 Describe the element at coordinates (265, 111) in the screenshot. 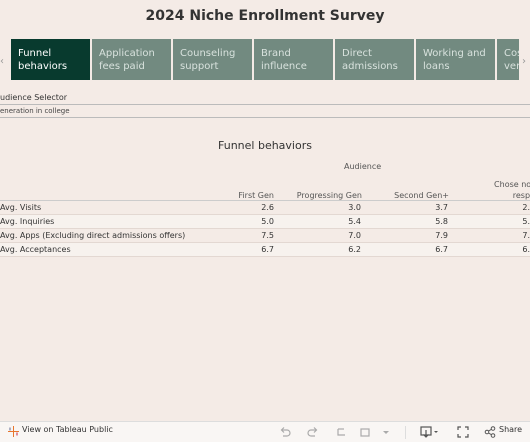

I see `audience-selector-dropdown: eneration in college` at that location.